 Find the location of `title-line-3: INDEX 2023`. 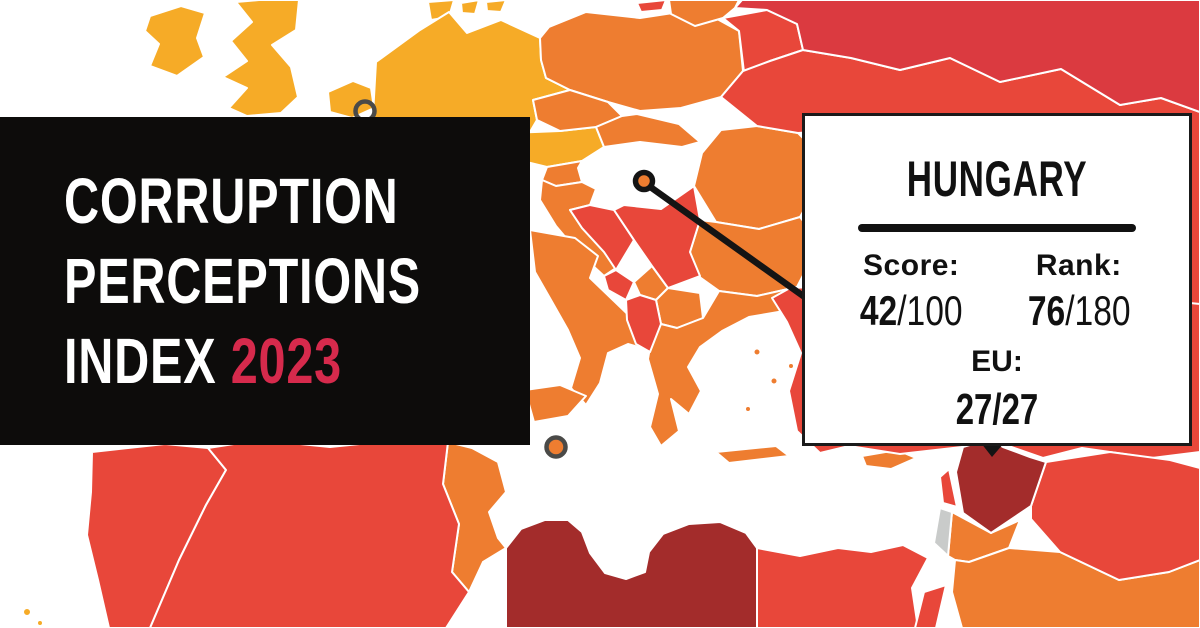

title-line-3: INDEX 2023 is located at coordinates (241, 361).